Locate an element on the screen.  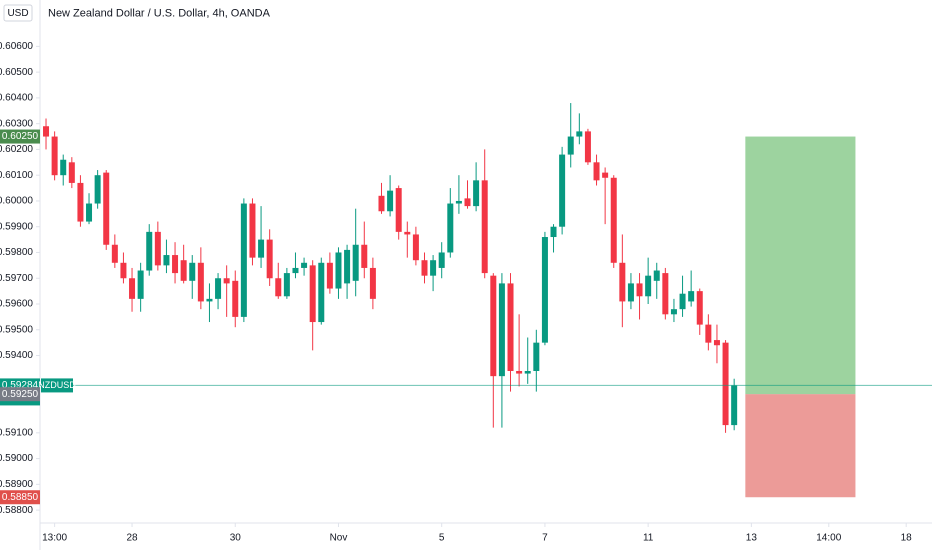
y-tick-label: 0.59800 is located at coordinates (16, 252).